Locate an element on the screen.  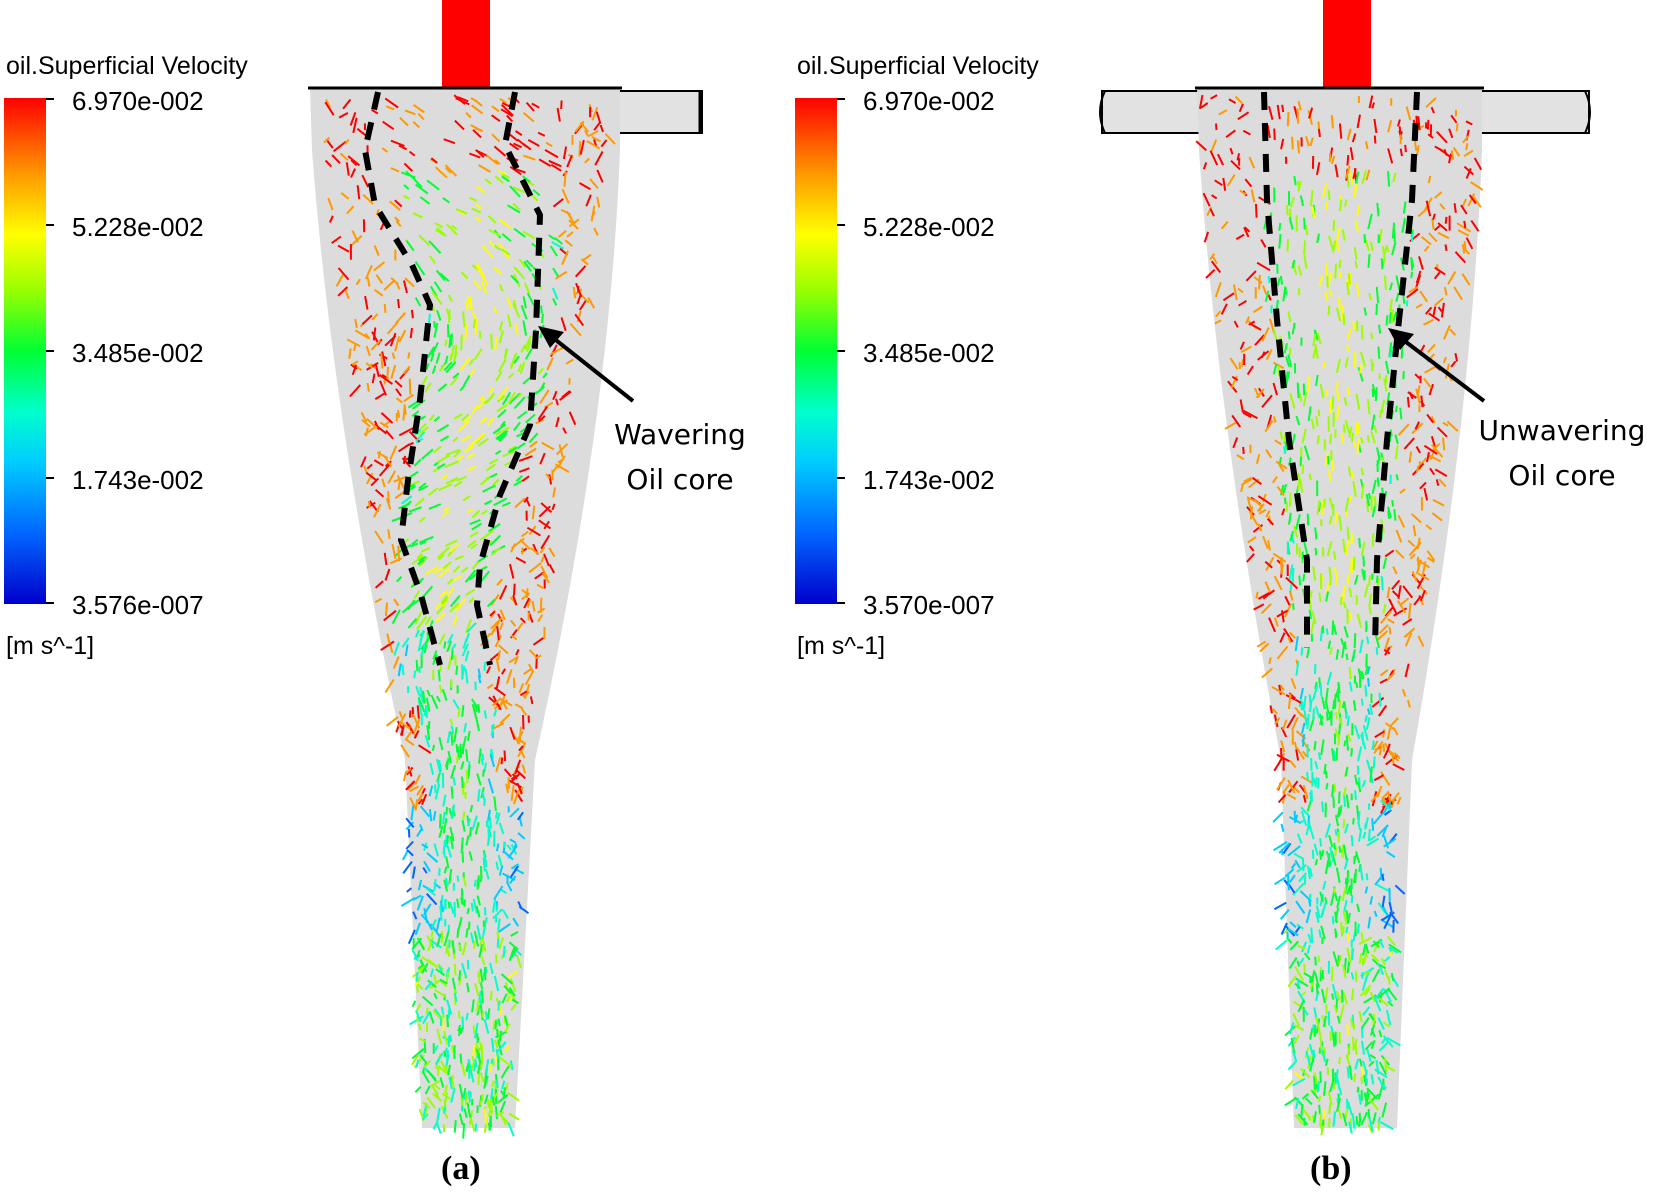
oil-core-boundary-left is located at coordinates (1285, 369).